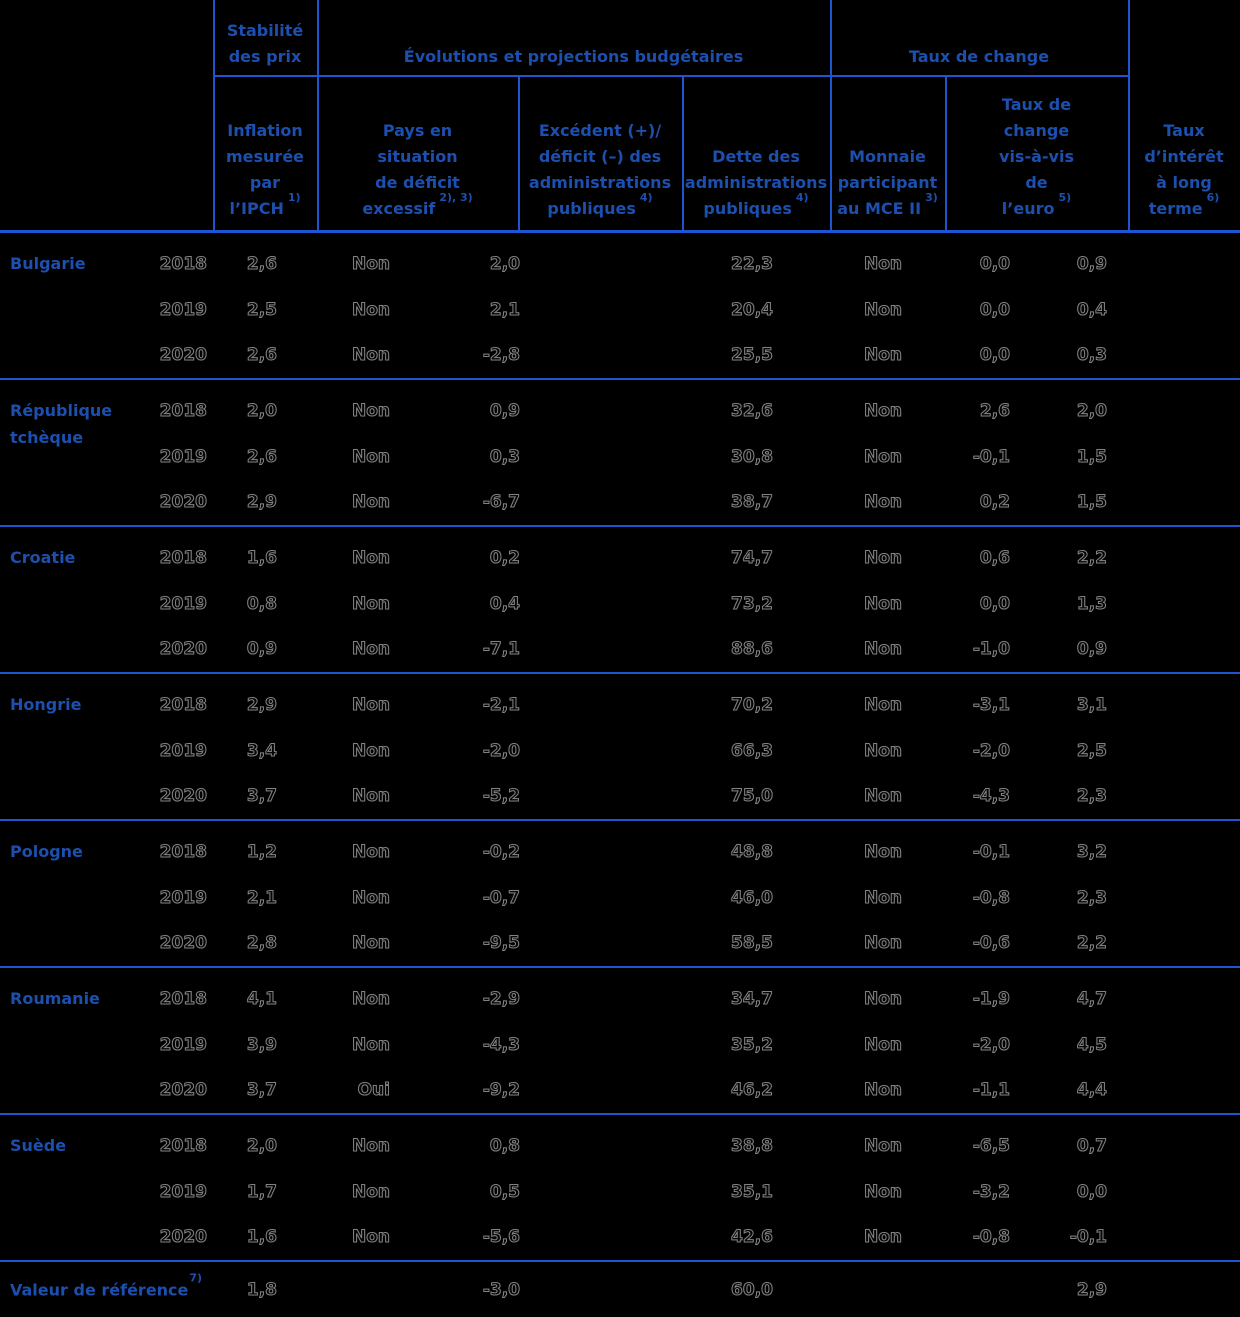 This screenshot has height=1317, width=1240. I want to click on cell-balance: -2,1, so click(501, 704).